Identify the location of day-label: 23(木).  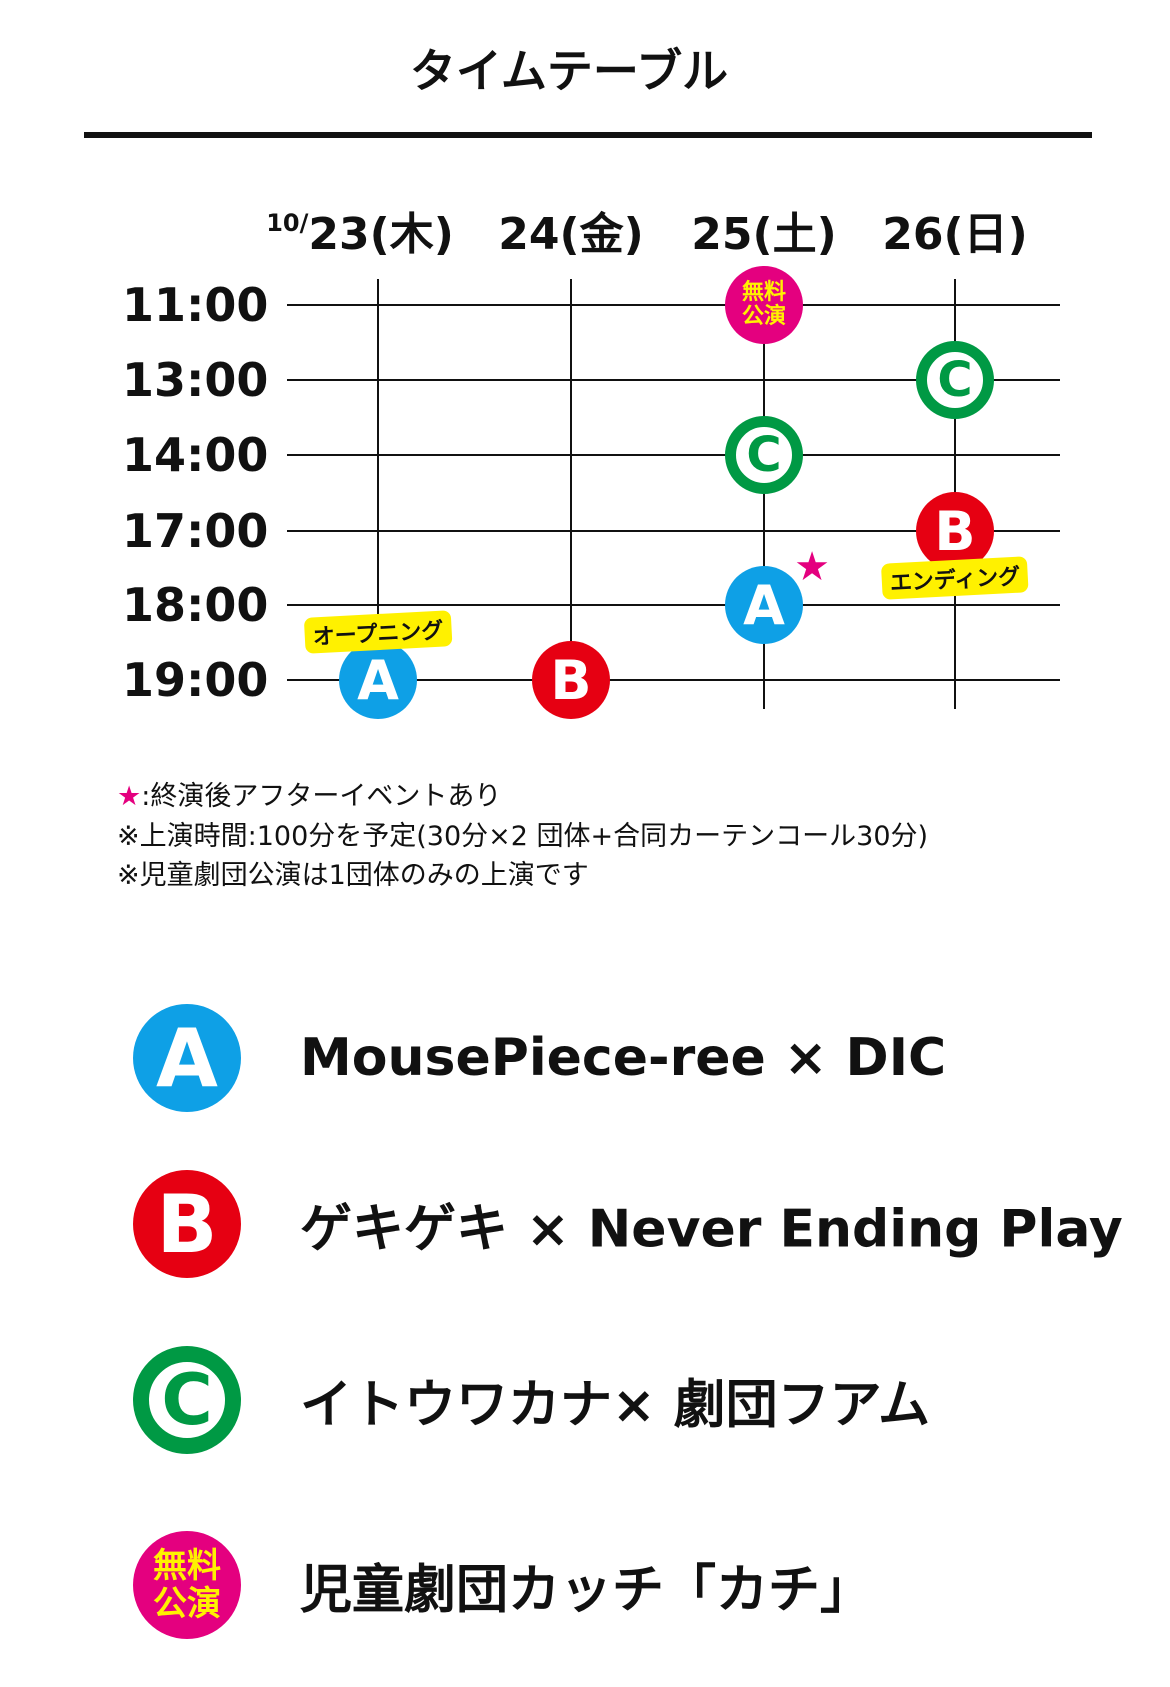
(381, 234).